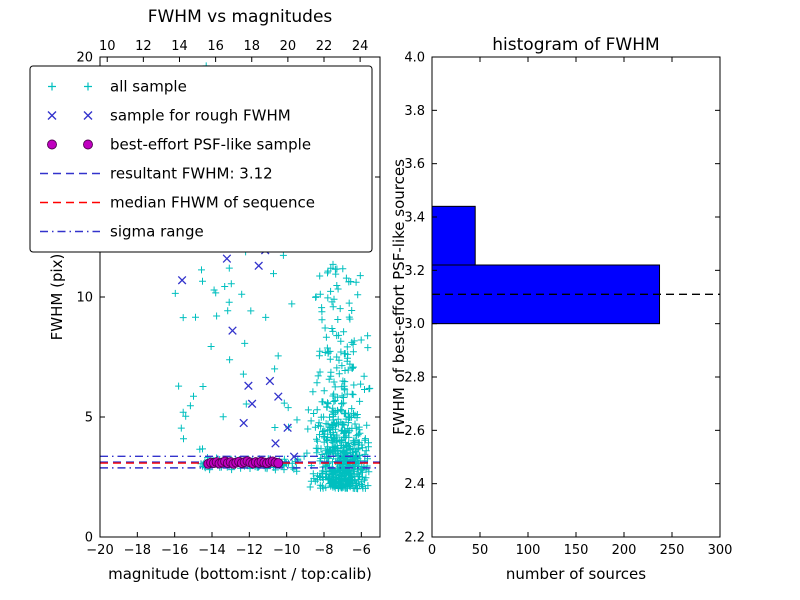  What do you see at coordinates (137, 550) in the screenshot?
I see `tick-label: −18` at bounding box center [137, 550].